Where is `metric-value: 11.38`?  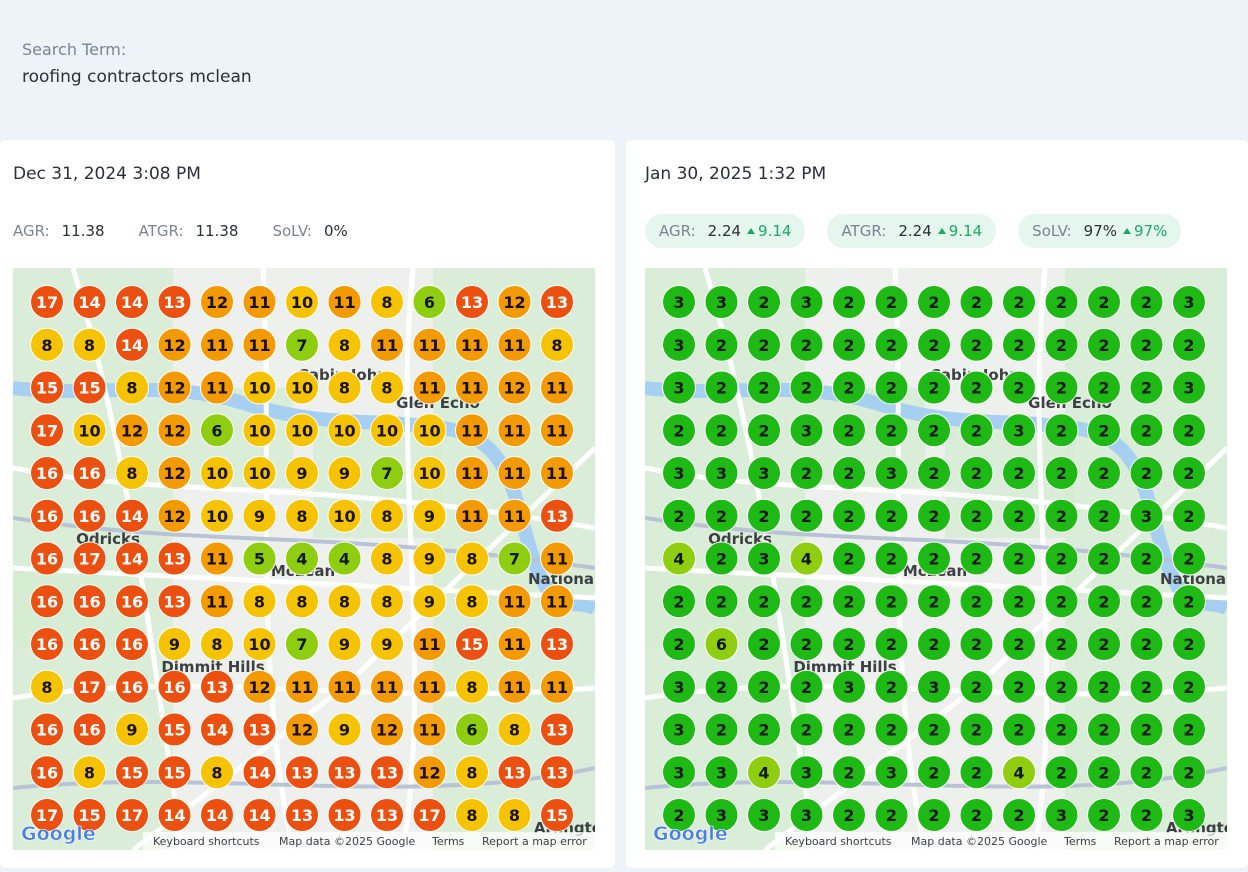
metric-value: 11.38 is located at coordinates (217, 231).